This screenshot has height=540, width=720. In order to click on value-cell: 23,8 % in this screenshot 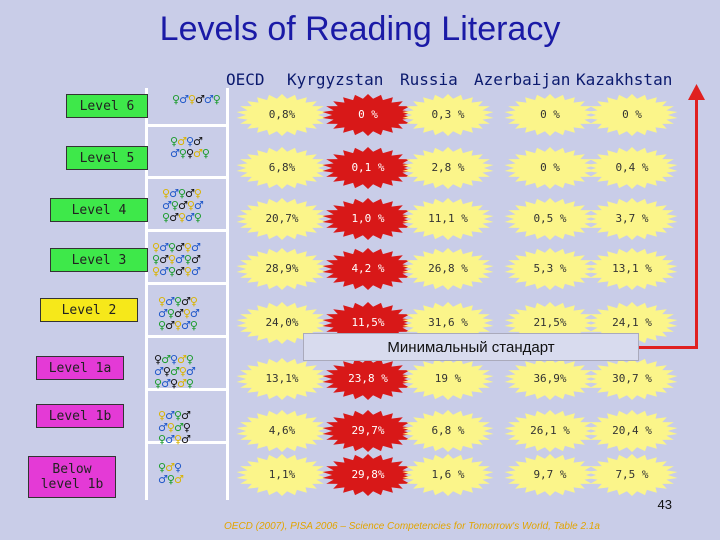, I will do `click(368, 379)`.